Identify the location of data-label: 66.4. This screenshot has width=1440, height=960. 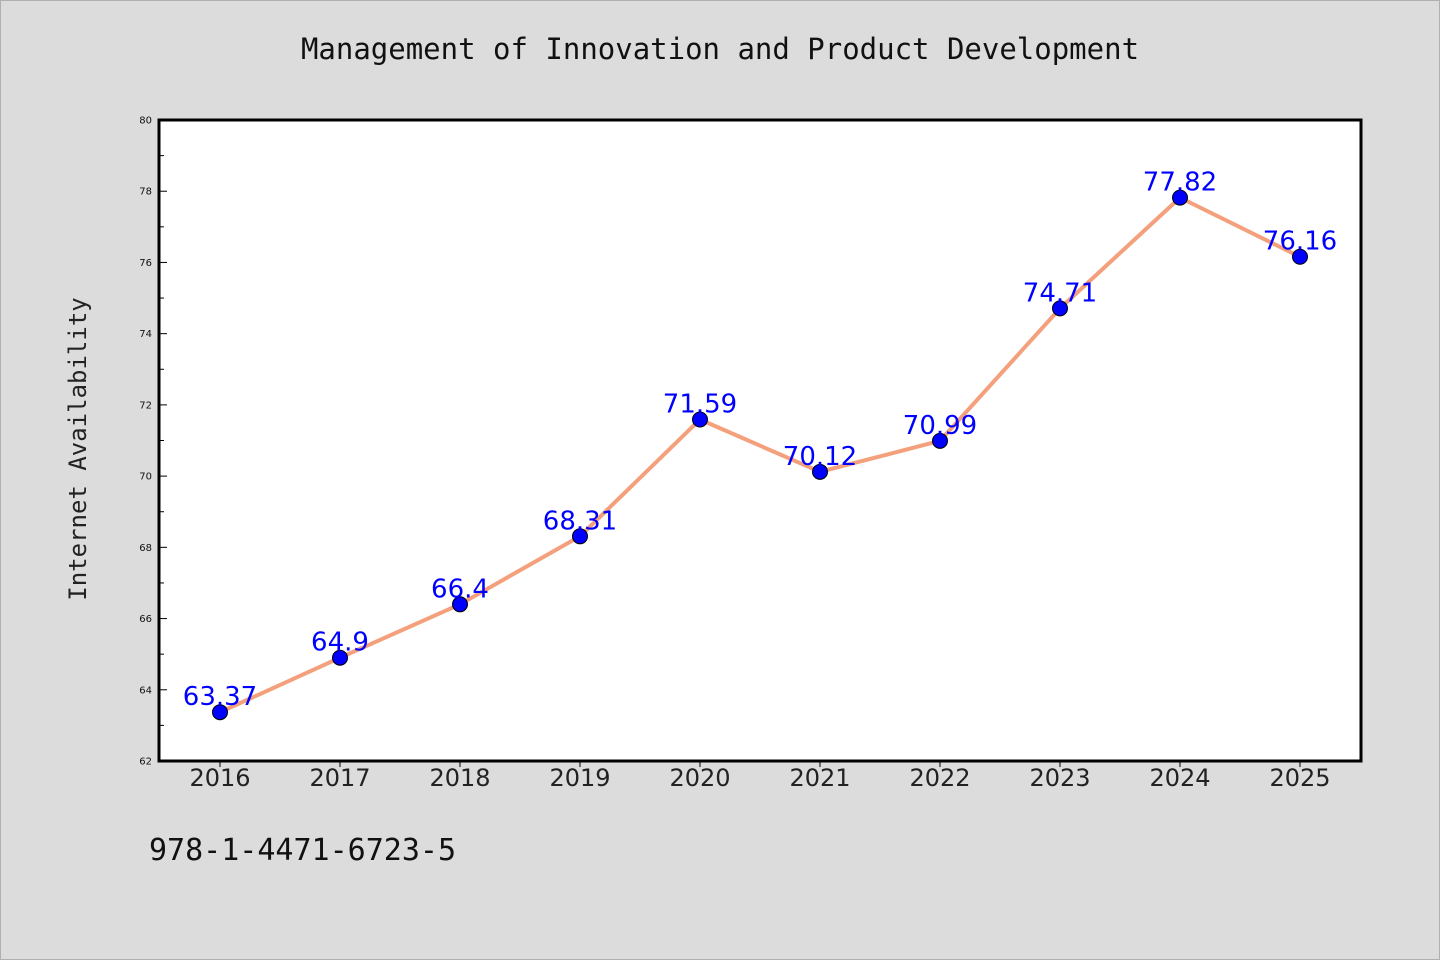
(460, 589).